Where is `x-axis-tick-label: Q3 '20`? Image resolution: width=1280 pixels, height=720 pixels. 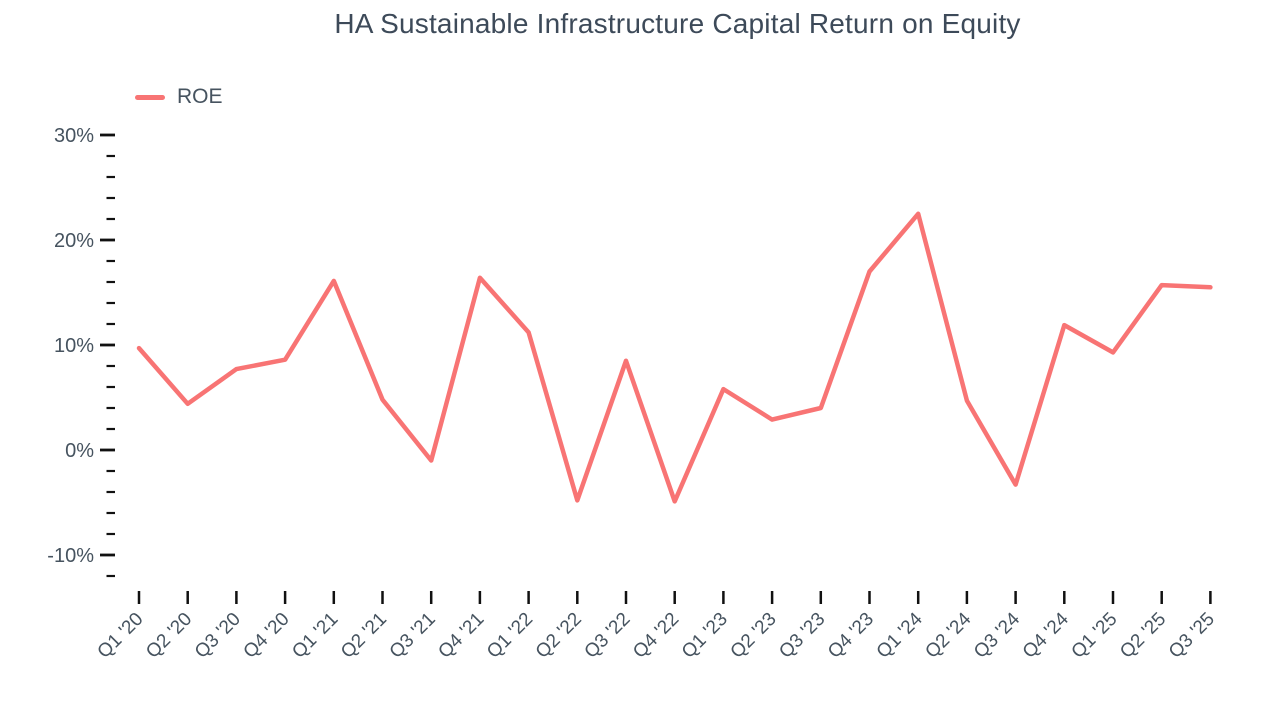
x-axis-tick-label: Q3 '20 is located at coordinates (218, 636).